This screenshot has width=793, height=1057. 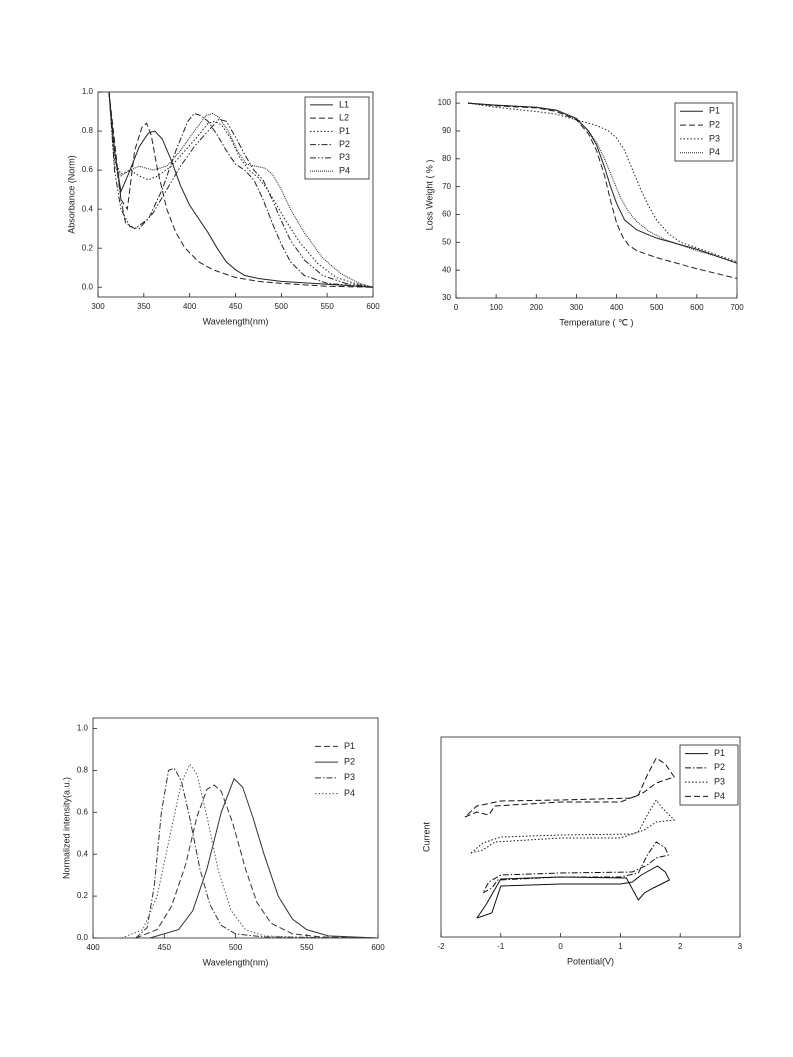 What do you see at coordinates (446, 269) in the screenshot?
I see `y-tick-label: 40` at bounding box center [446, 269].